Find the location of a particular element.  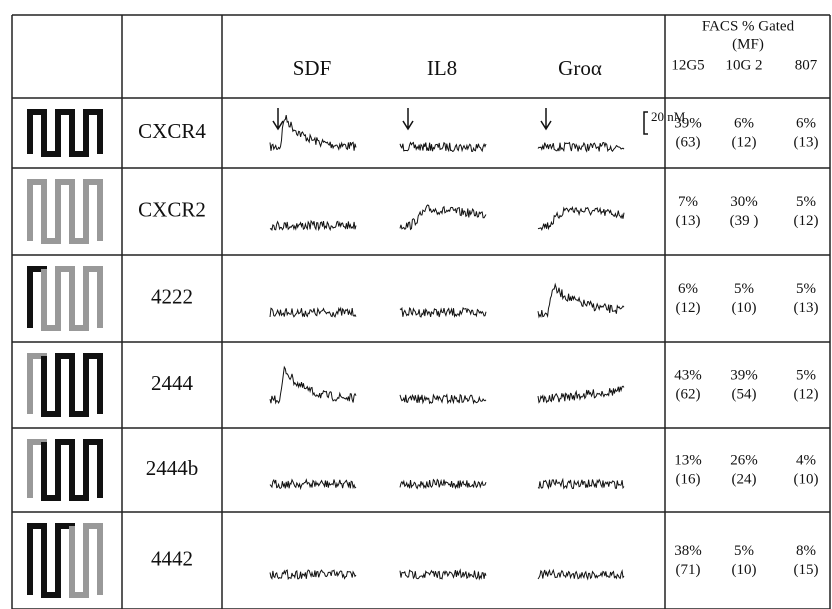

facs-mf: (24) is located at coordinates (744, 479).